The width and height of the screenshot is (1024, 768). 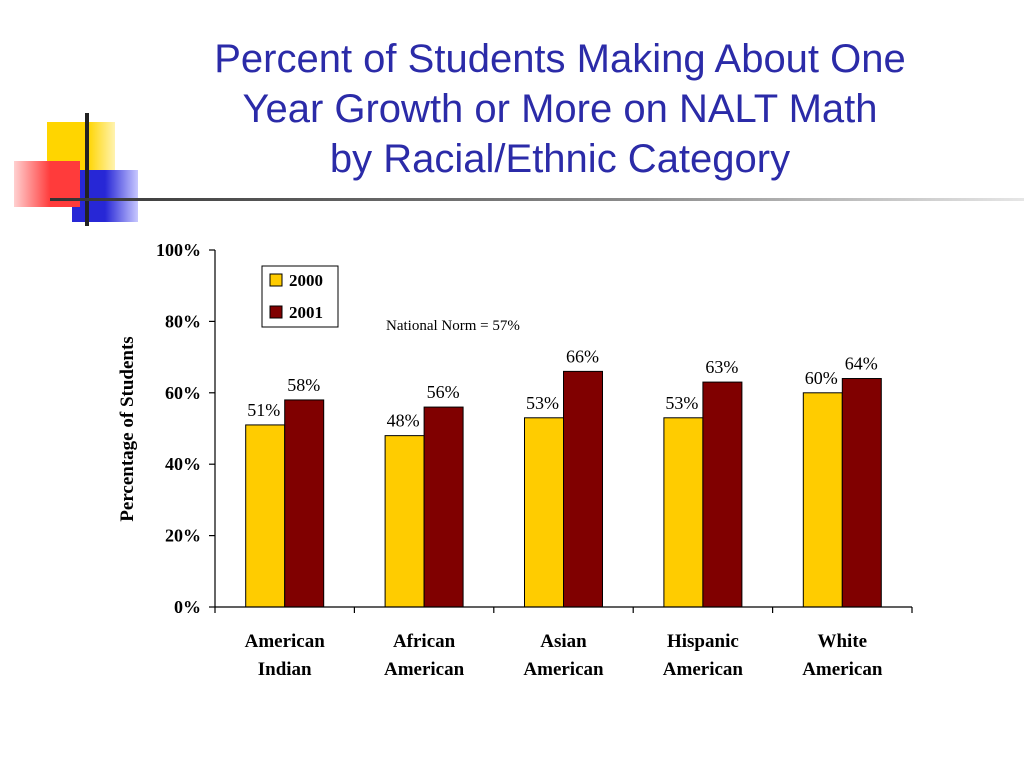 What do you see at coordinates (178, 250) in the screenshot?
I see `y-tick-label-5: 100%` at bounding box center [178, 250].